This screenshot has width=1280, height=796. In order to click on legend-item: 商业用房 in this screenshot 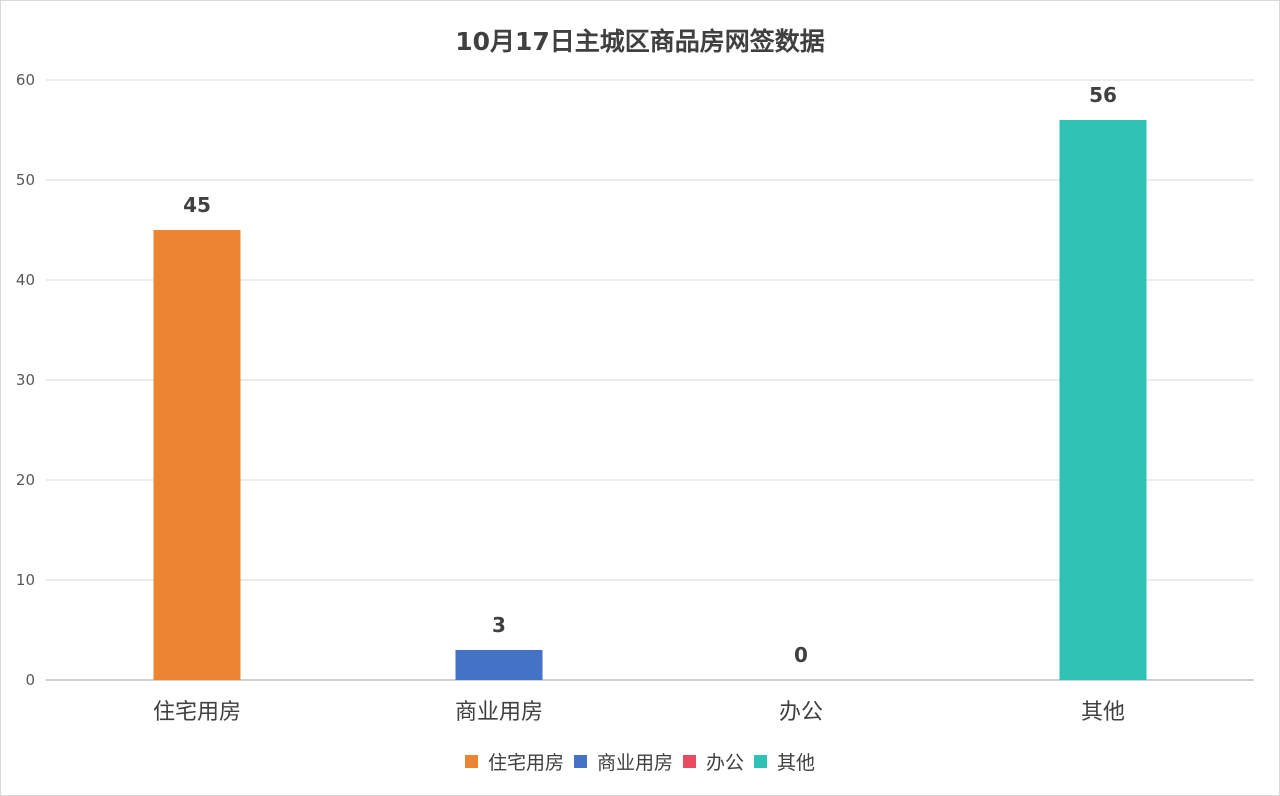, I will do `click(623, 761)`.